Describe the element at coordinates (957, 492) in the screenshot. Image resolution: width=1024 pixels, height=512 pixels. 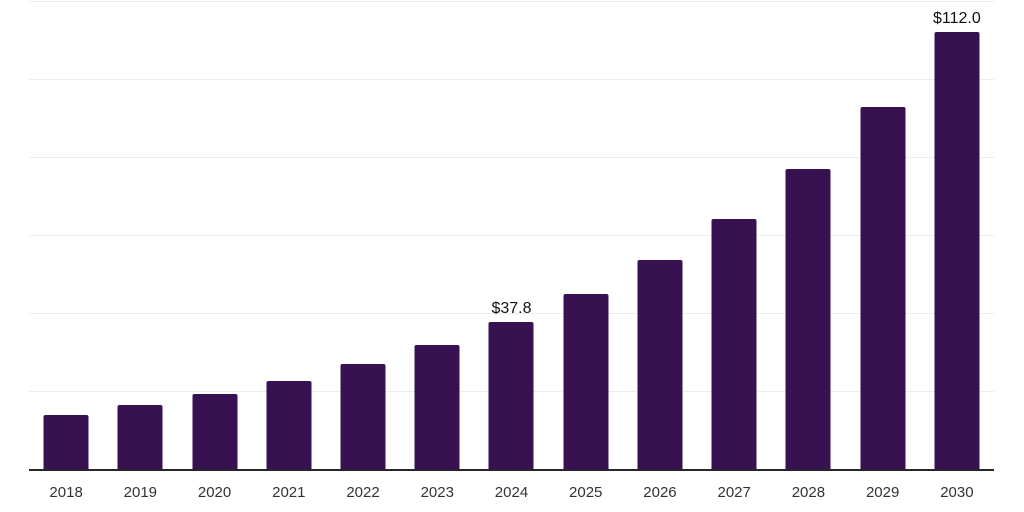
I see `x-tick-label-2030: 2030` at that location.